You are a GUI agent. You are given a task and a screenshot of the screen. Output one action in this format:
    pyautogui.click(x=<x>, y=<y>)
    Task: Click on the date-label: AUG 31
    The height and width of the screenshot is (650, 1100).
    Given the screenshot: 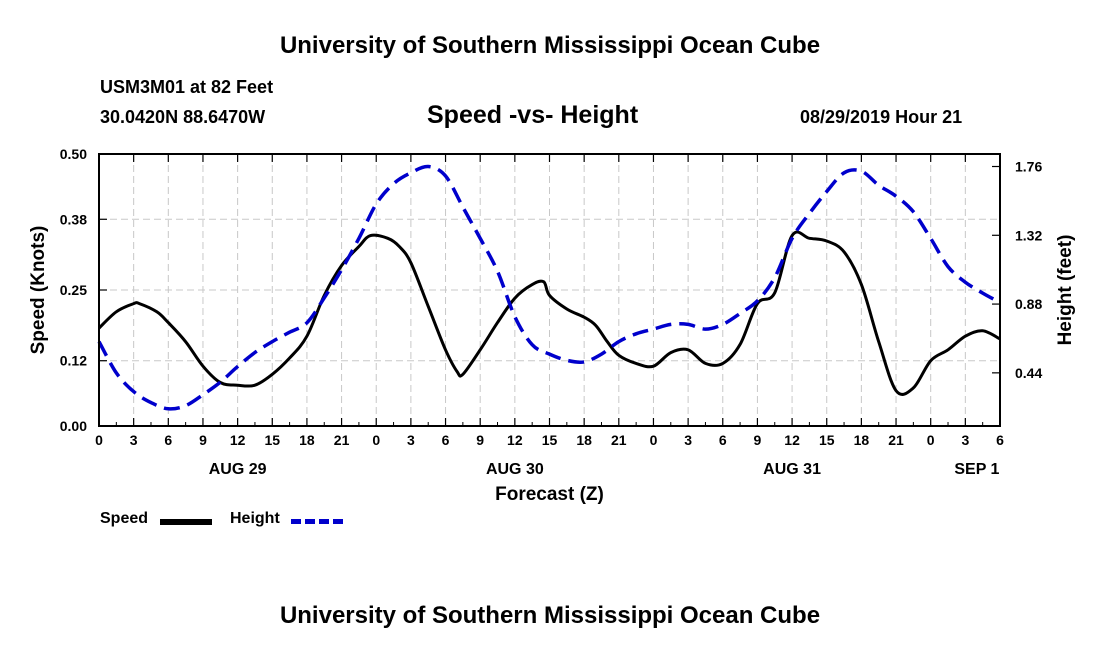 What is the action you would take?
    pyautogui.click(x=792, y=469)
    